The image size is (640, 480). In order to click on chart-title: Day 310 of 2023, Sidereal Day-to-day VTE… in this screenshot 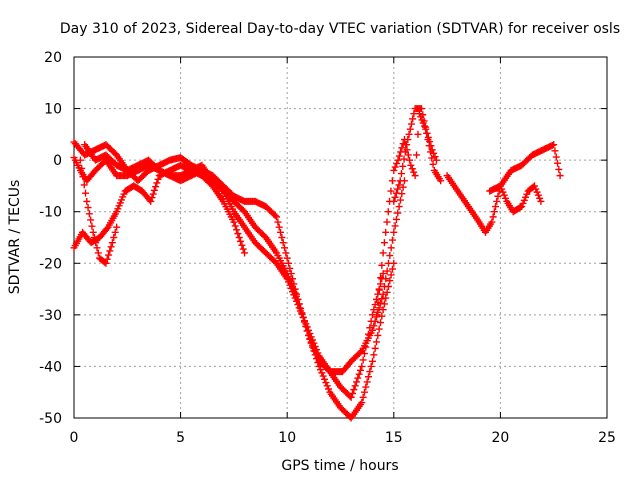, I will do `click(340, 29)`.